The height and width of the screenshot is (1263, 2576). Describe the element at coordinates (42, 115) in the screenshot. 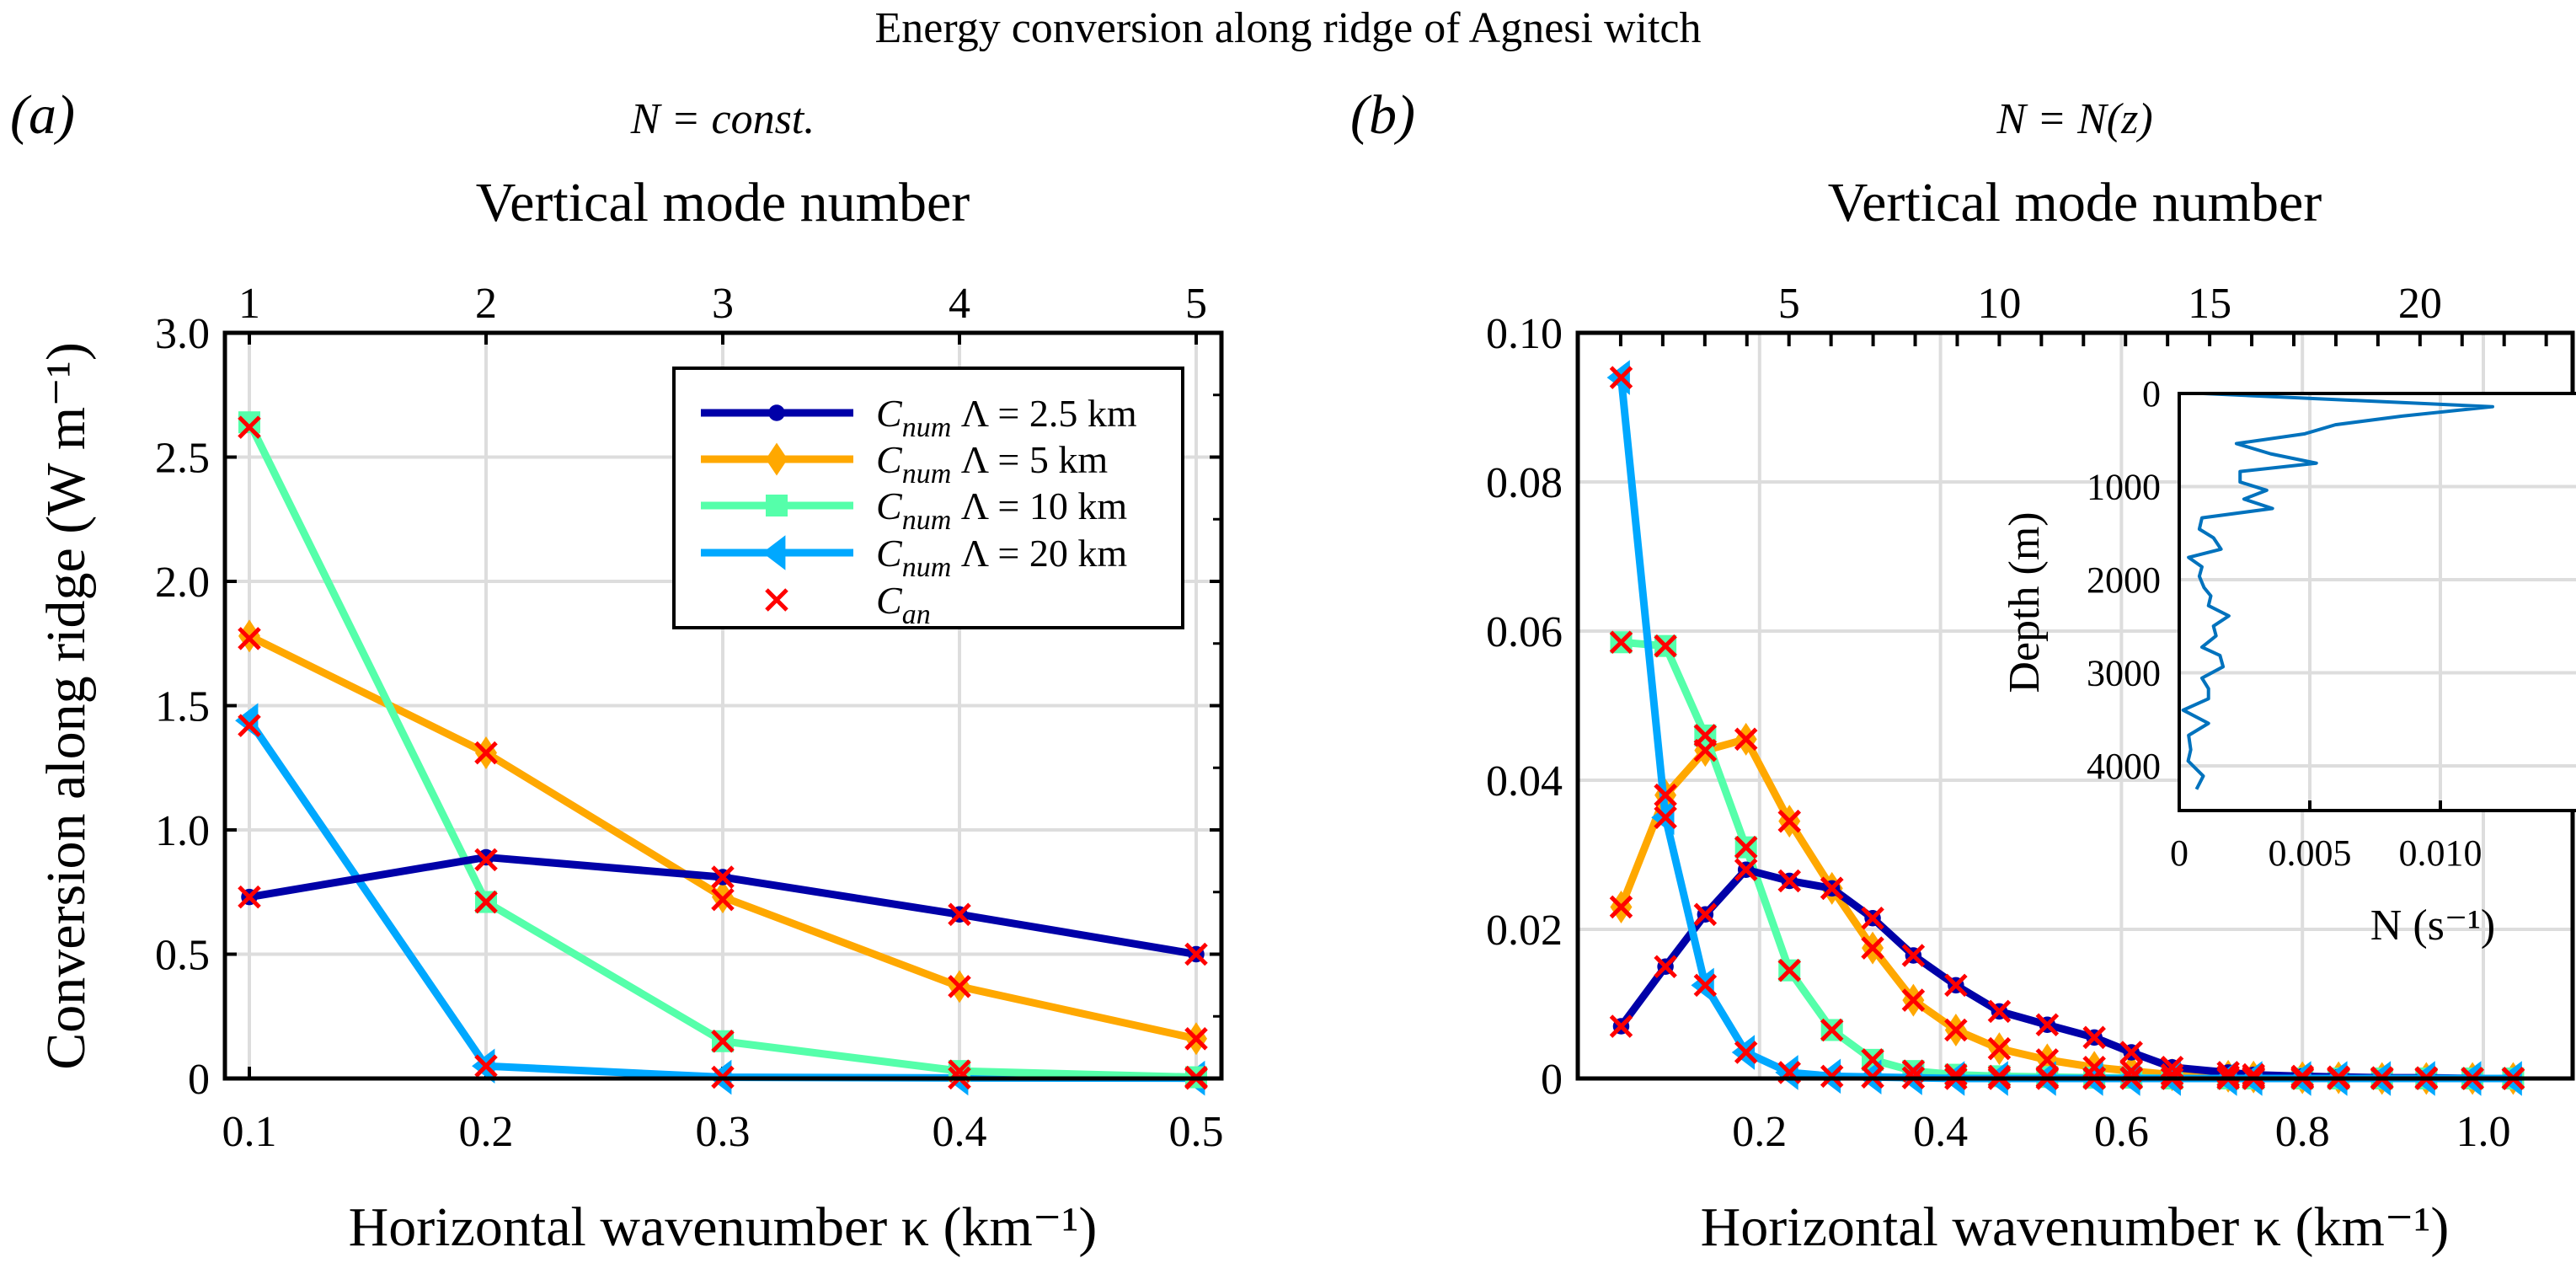

I see `panel-a-label: (a)` at that location.